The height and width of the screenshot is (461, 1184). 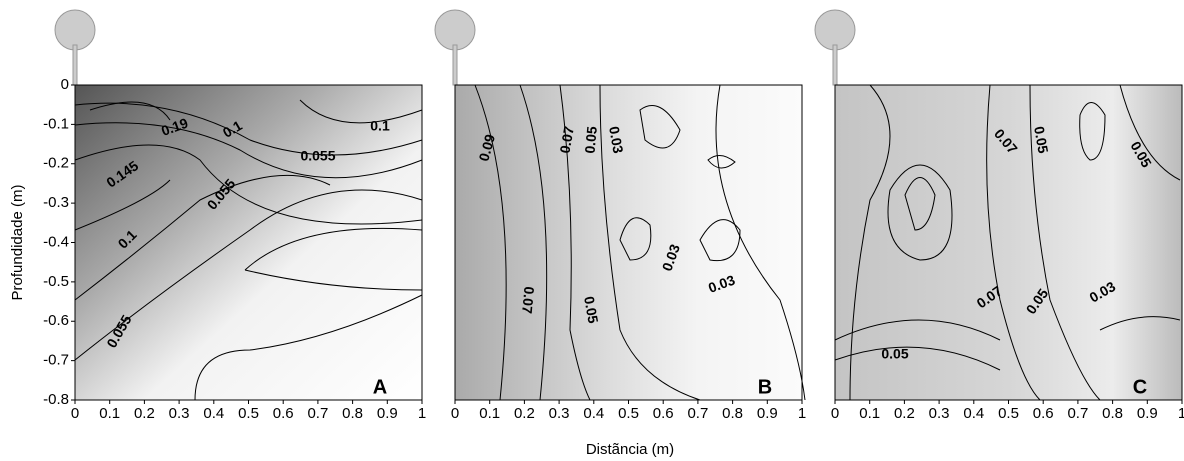 I want to click on contour-label: 0.055, so click(x=317, y=156).